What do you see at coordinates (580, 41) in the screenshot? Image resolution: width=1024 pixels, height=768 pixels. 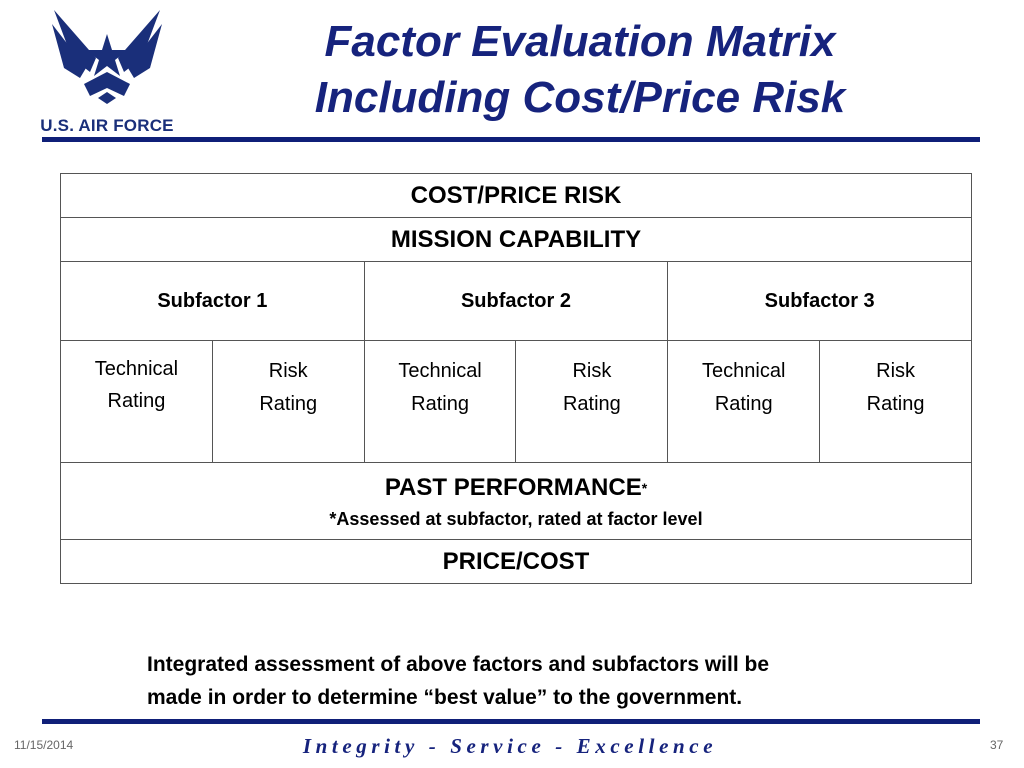 I see `title-line-1: Factor Evaluation Matrix` at bounding box center [580, 41].